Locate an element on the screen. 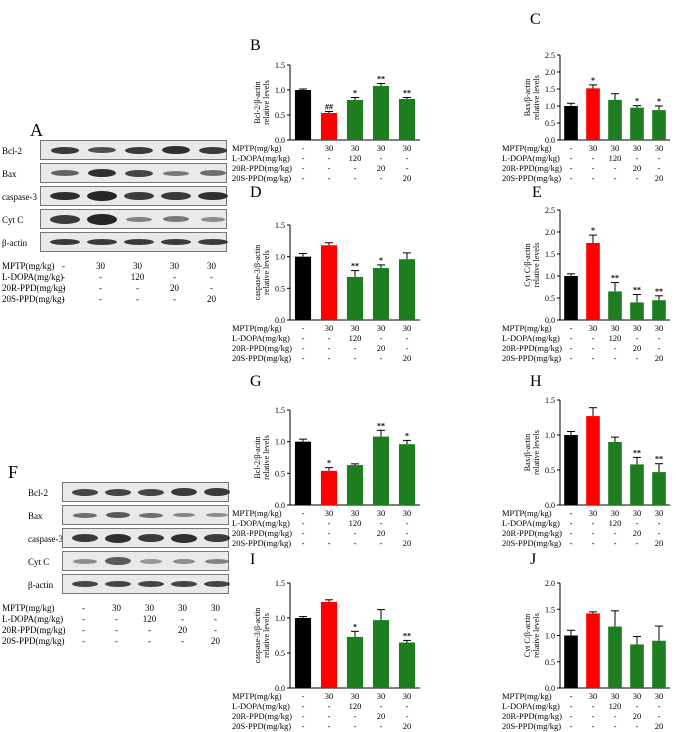 The width and height of the screenshot is (676, 732). panel-letter: I is located at coordinates (252, 559).